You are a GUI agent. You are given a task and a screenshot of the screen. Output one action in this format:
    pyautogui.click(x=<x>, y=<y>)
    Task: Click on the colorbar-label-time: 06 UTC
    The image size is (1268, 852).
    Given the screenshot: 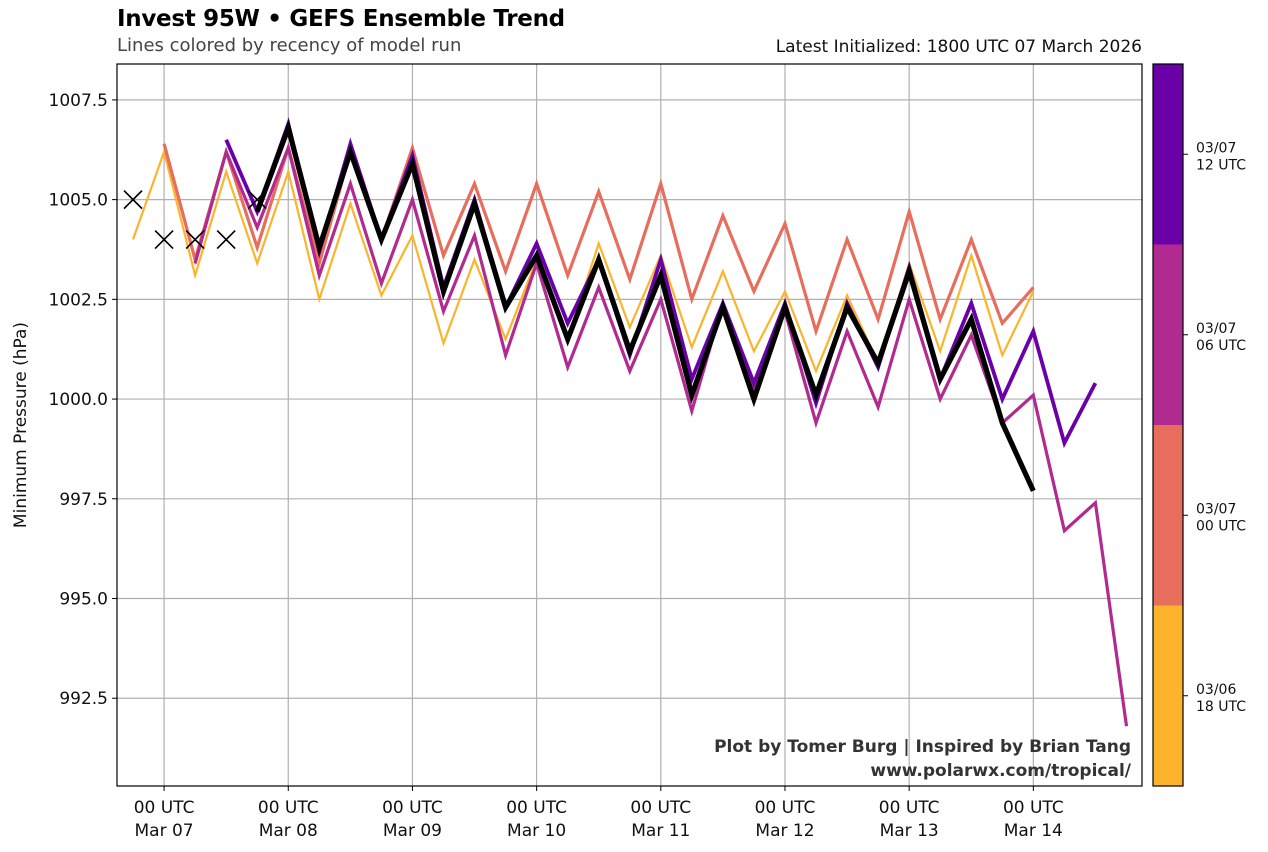 What is the action you would take?
    pyautogui.click(x=1221, y=346)
    